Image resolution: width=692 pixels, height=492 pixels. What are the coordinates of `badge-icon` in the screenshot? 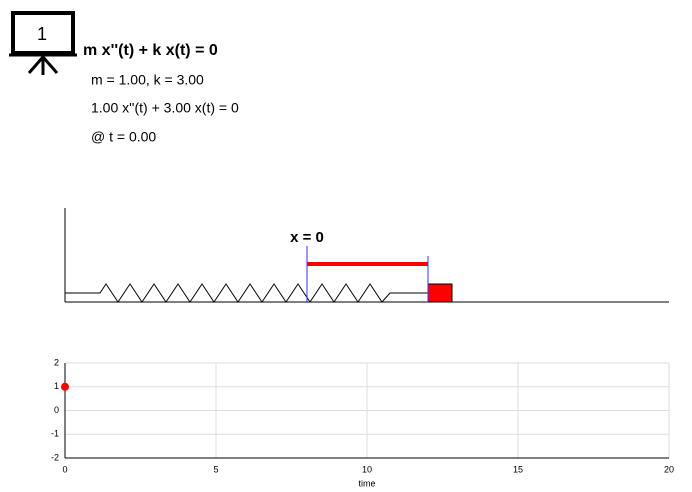 It's located at (43, 43).